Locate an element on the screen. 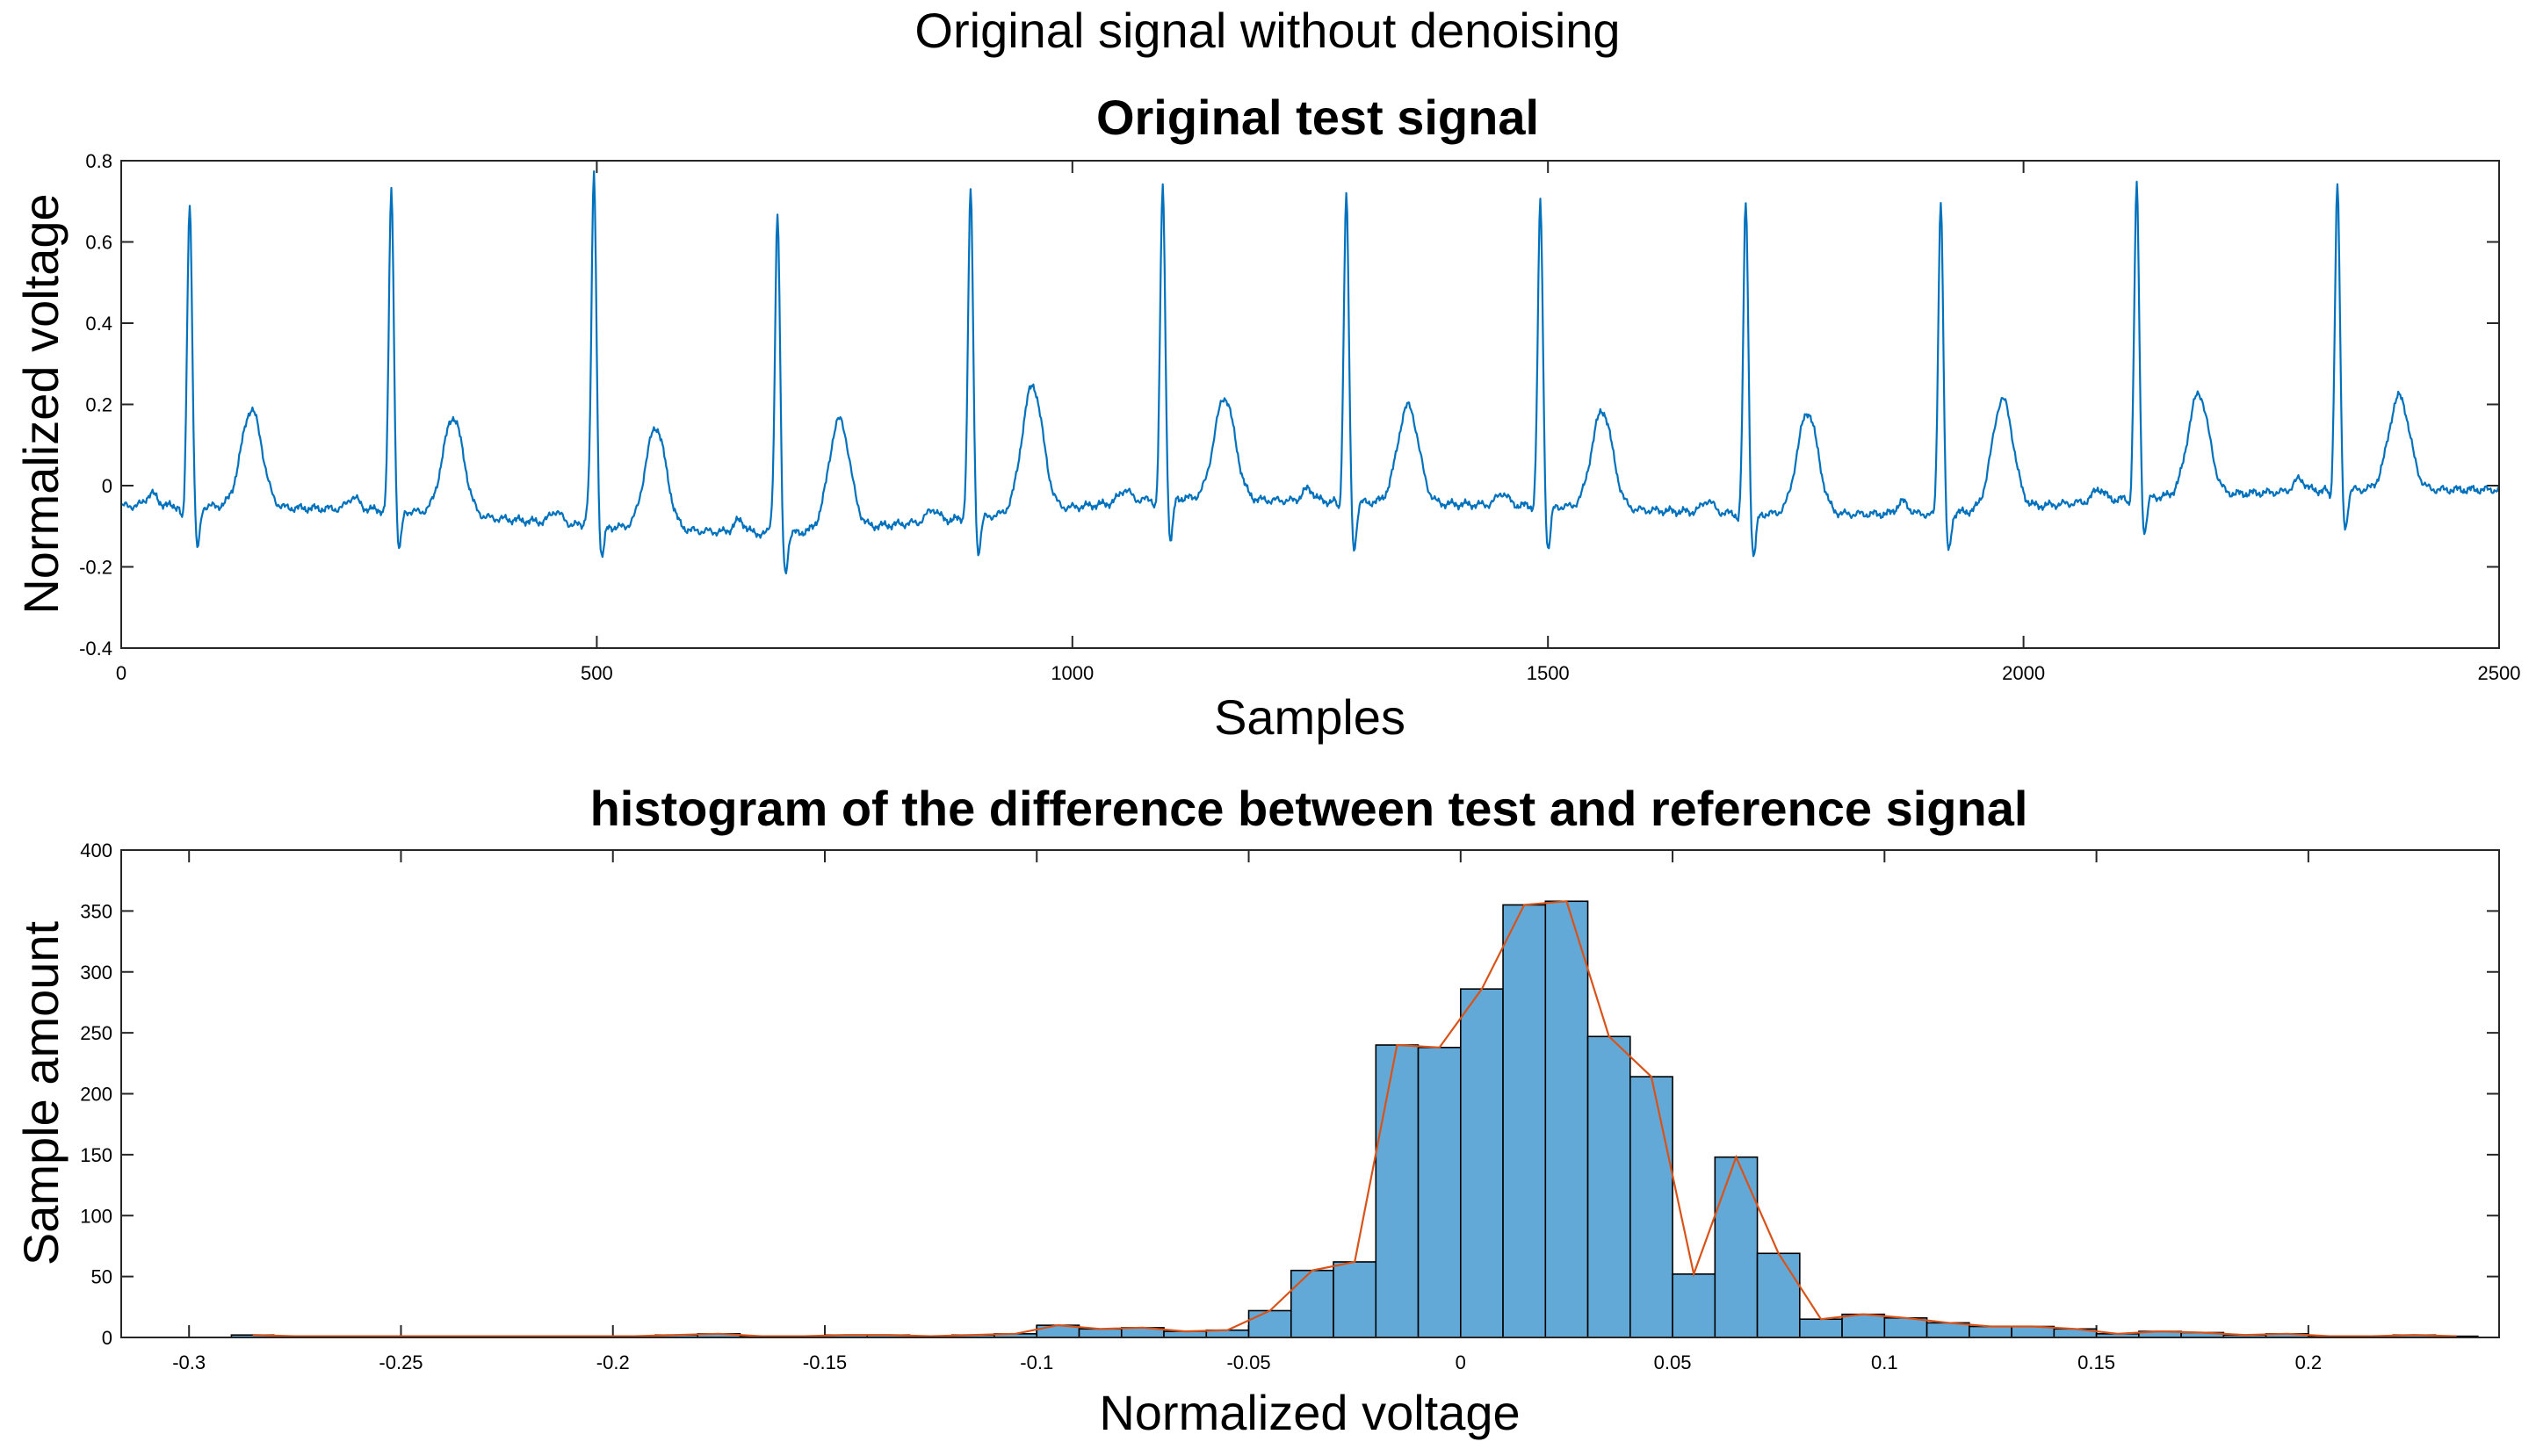 This screenshot has width=2536, height=1456. signal-y-tick-label: 0.2 is located at coordinates (98, 405).